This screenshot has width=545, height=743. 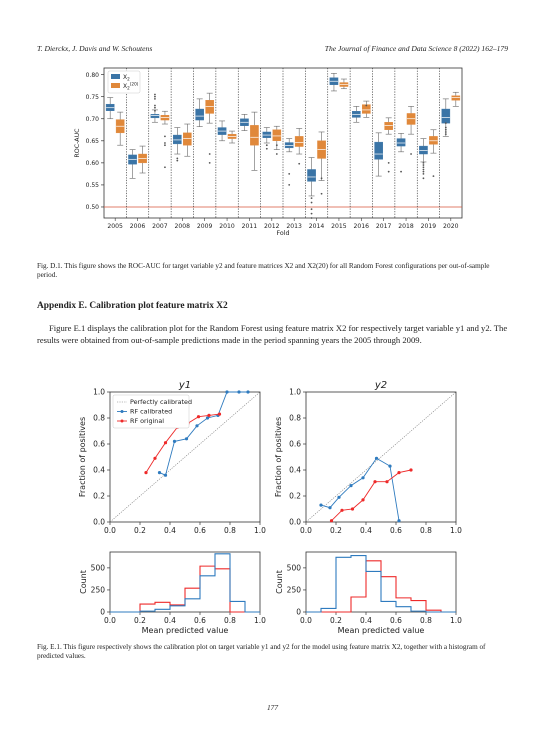 What do you see at coordinates (98, 568) in the screenshot?
I see `y-tick-label: 500` at bounding box center [98, 568].